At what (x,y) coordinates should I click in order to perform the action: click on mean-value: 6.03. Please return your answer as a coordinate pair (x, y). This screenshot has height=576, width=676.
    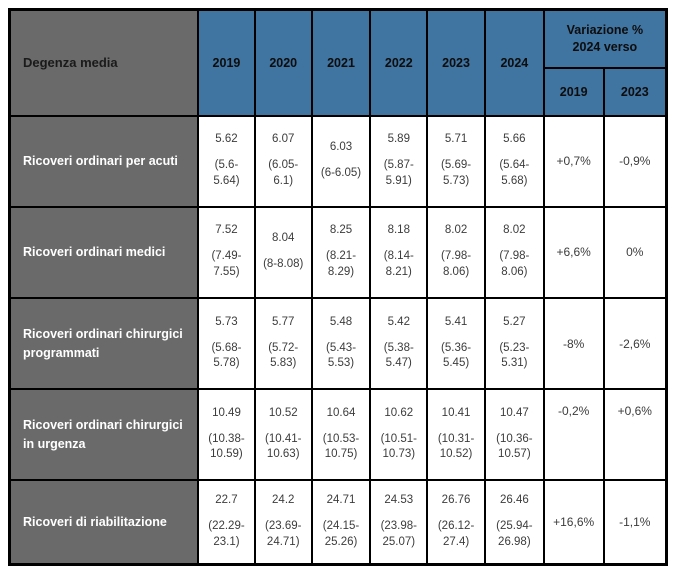
    Looking at the image, I should click on (341, 146).